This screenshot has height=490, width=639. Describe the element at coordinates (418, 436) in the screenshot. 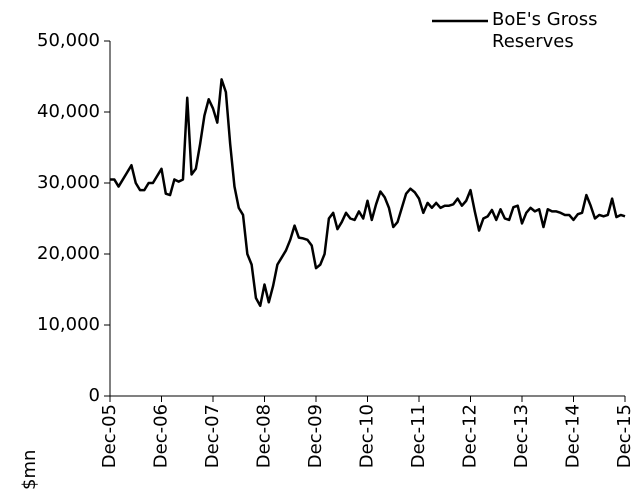

I see `x-tick-label: Dec-11` at that location.